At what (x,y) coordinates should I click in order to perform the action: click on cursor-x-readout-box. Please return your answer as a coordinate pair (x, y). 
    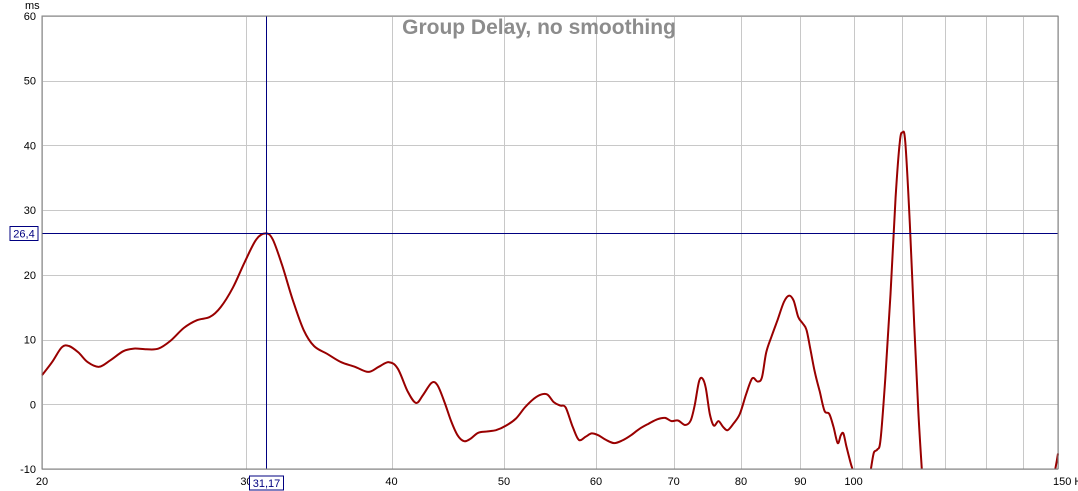
    Looking at the image, I should click on (266, 483).